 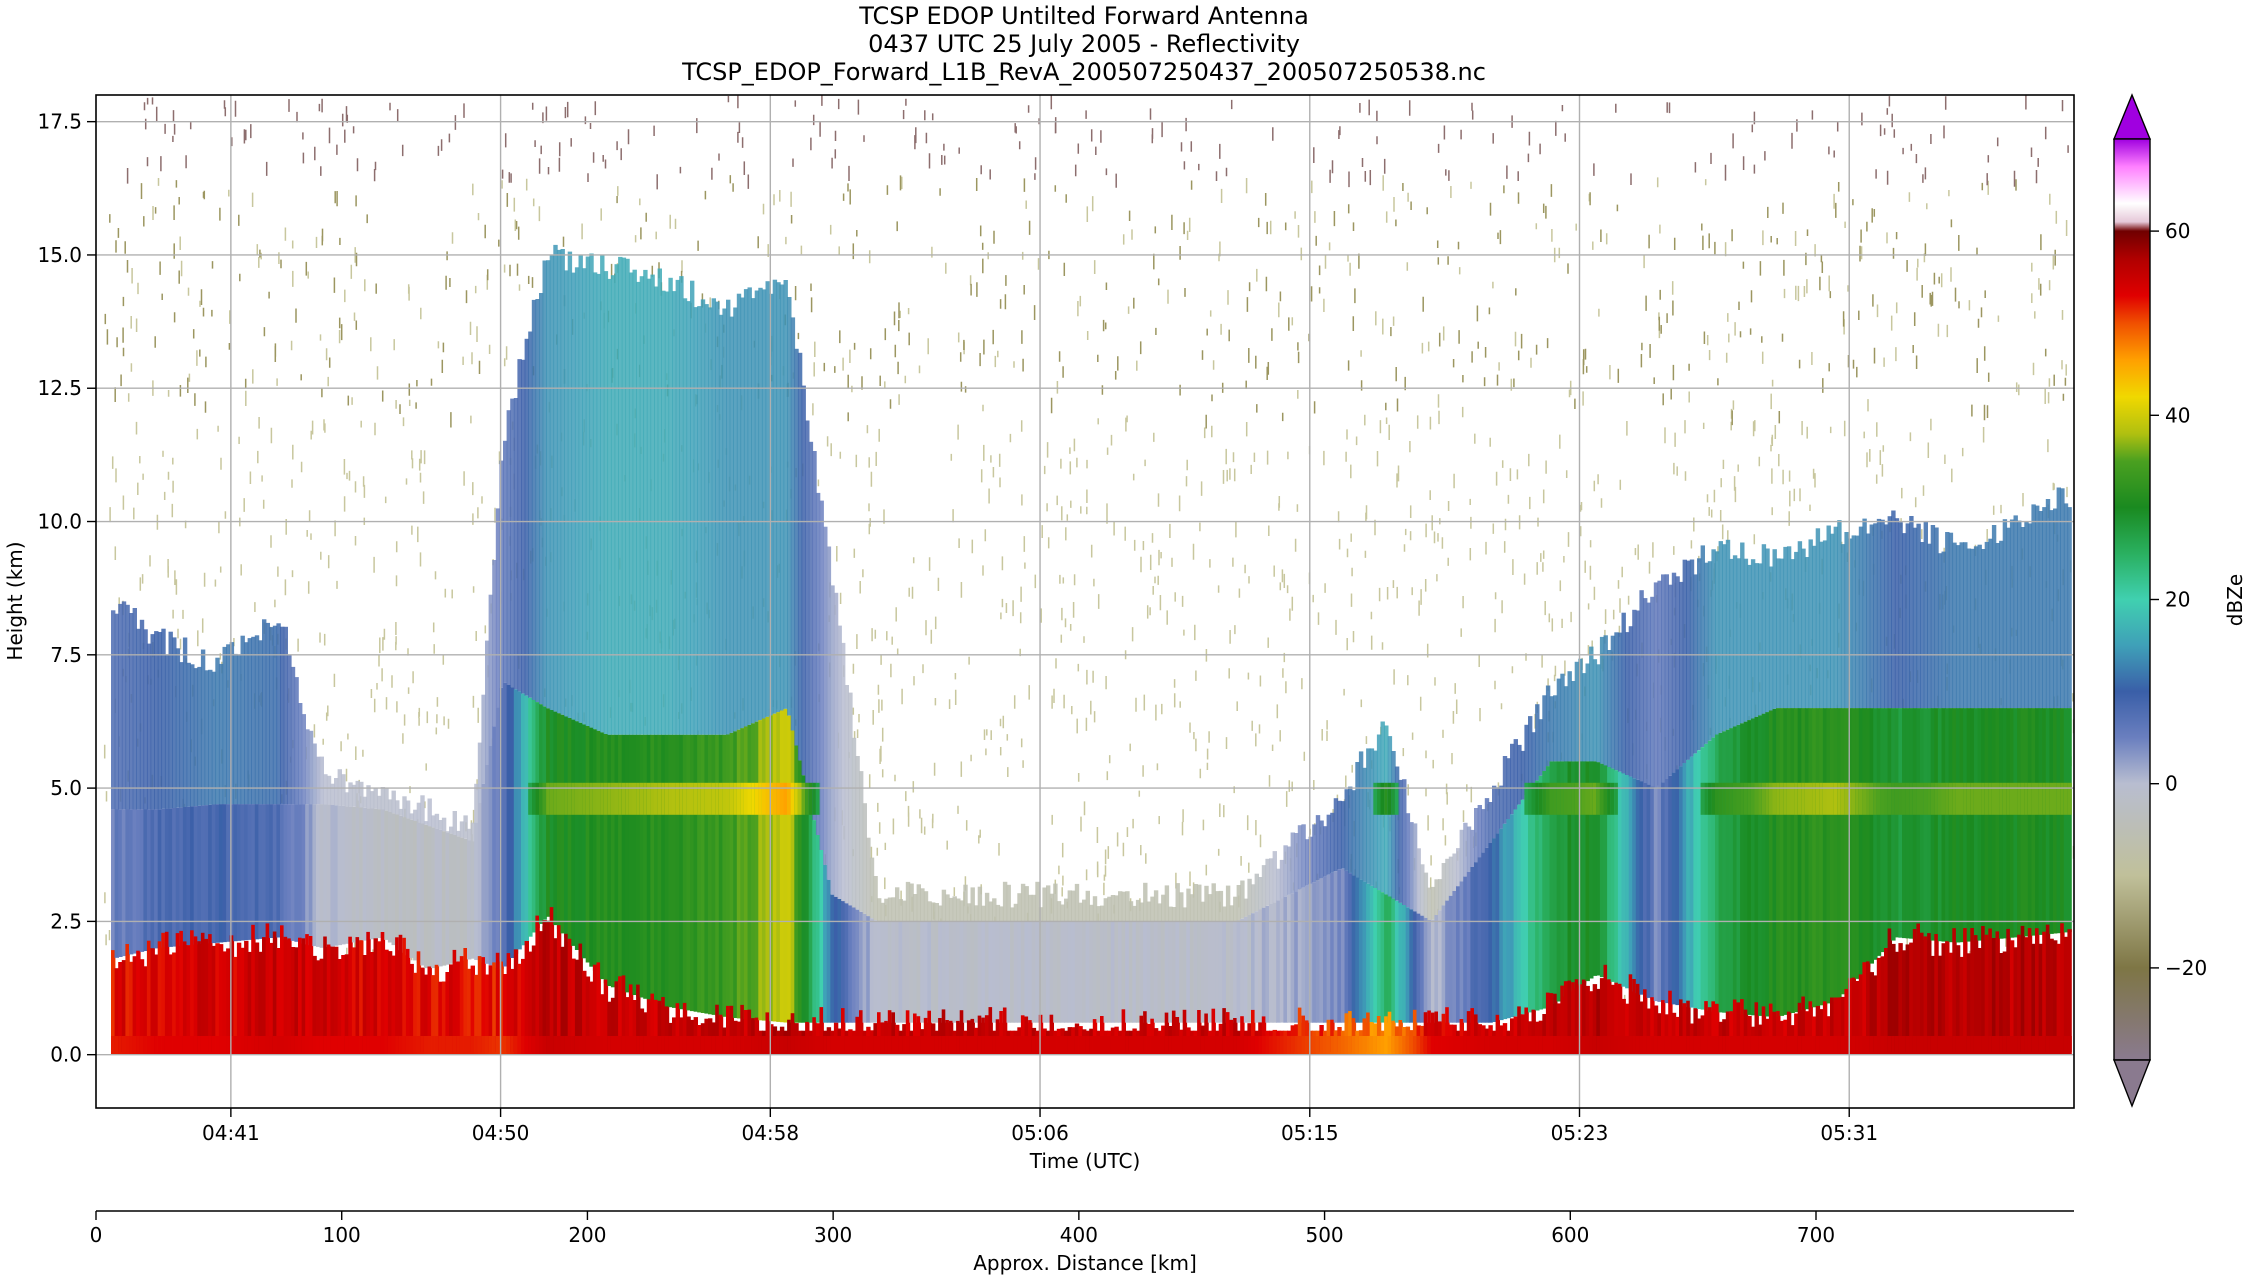 I want to click on colorbar-extend-top, so click(x=2132, y=116).